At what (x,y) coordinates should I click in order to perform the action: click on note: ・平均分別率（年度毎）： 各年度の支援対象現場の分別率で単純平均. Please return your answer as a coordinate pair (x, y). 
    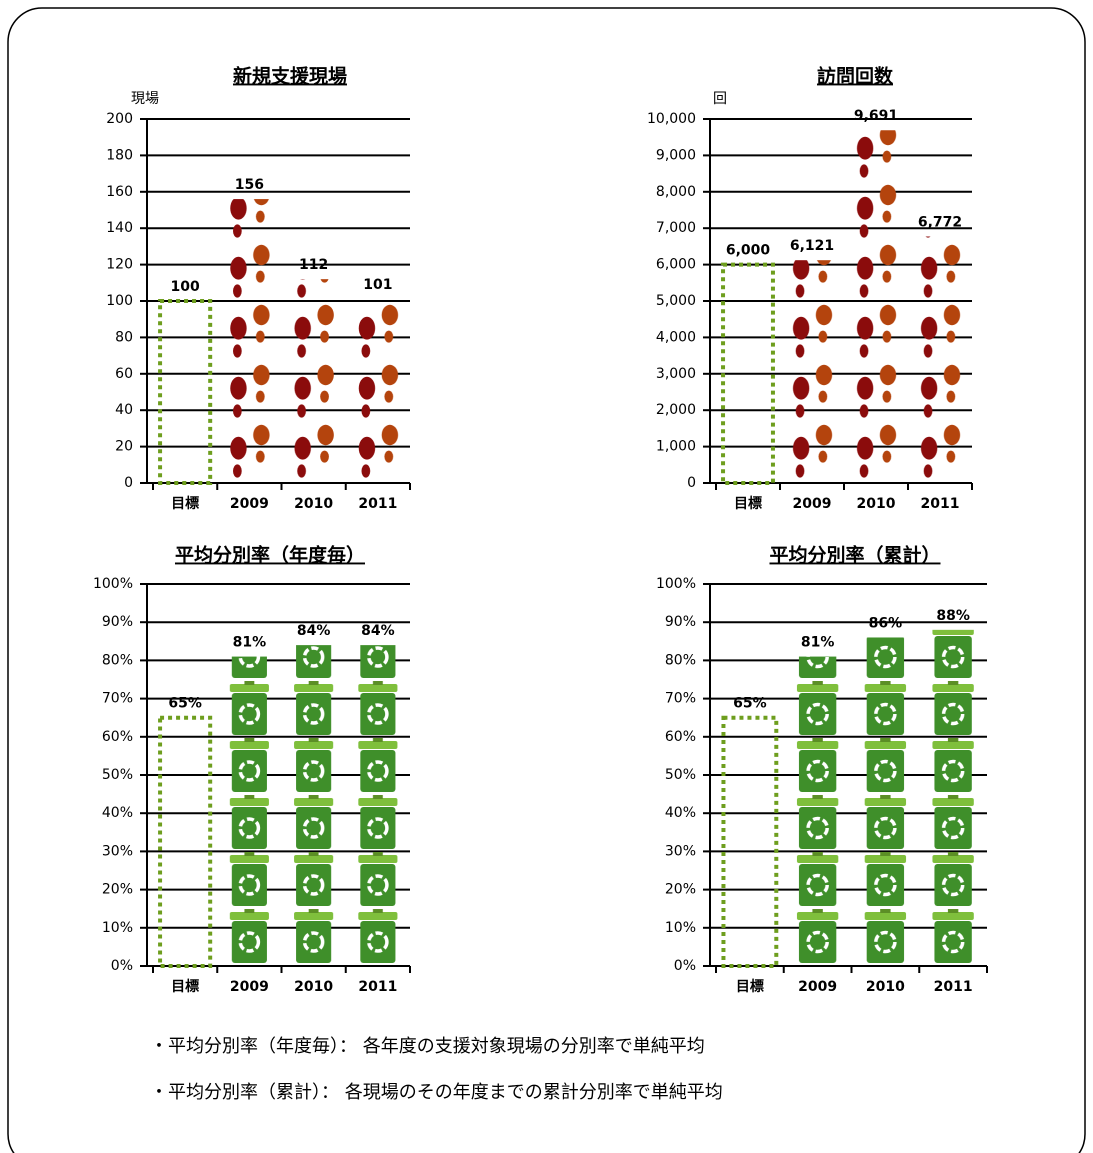
    Looking at the image, I should click on (427, 1046).